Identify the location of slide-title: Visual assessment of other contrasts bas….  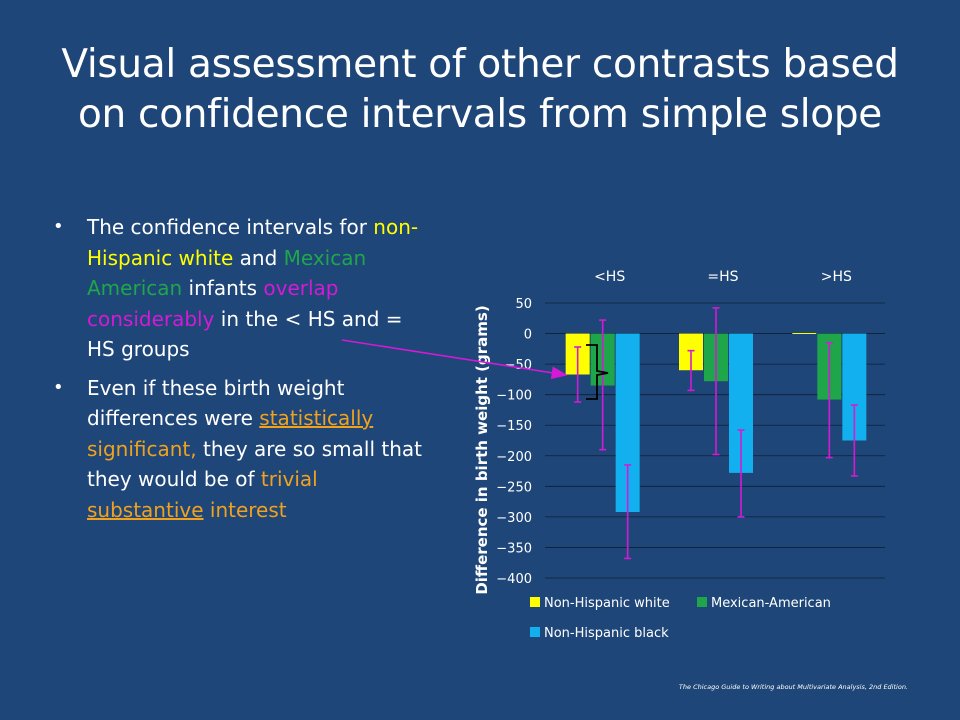
(480, 89).